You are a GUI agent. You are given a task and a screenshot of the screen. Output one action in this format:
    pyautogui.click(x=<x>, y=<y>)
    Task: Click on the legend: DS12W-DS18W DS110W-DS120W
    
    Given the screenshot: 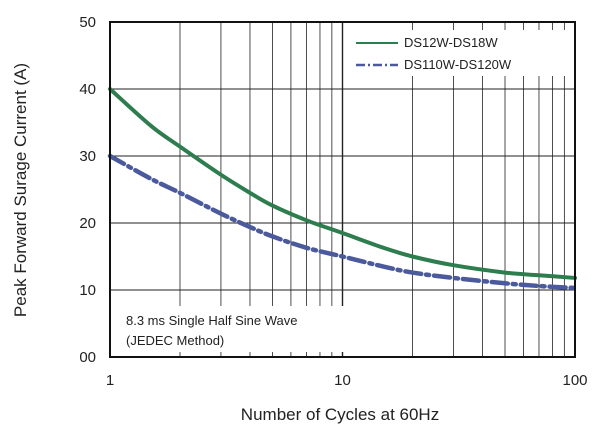 What is the action you would take?
    pyautogui.click(x=457, y=53)
    